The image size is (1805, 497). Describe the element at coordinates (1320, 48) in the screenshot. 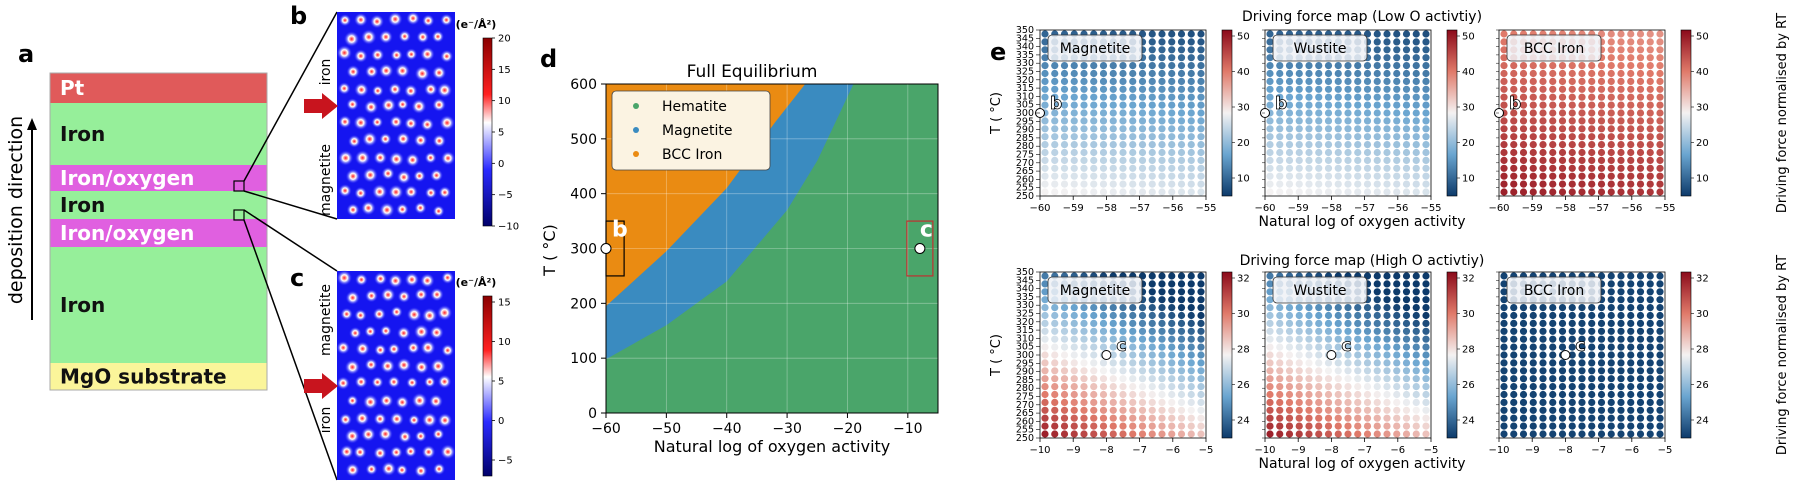

I see `map-label-box` at that location.